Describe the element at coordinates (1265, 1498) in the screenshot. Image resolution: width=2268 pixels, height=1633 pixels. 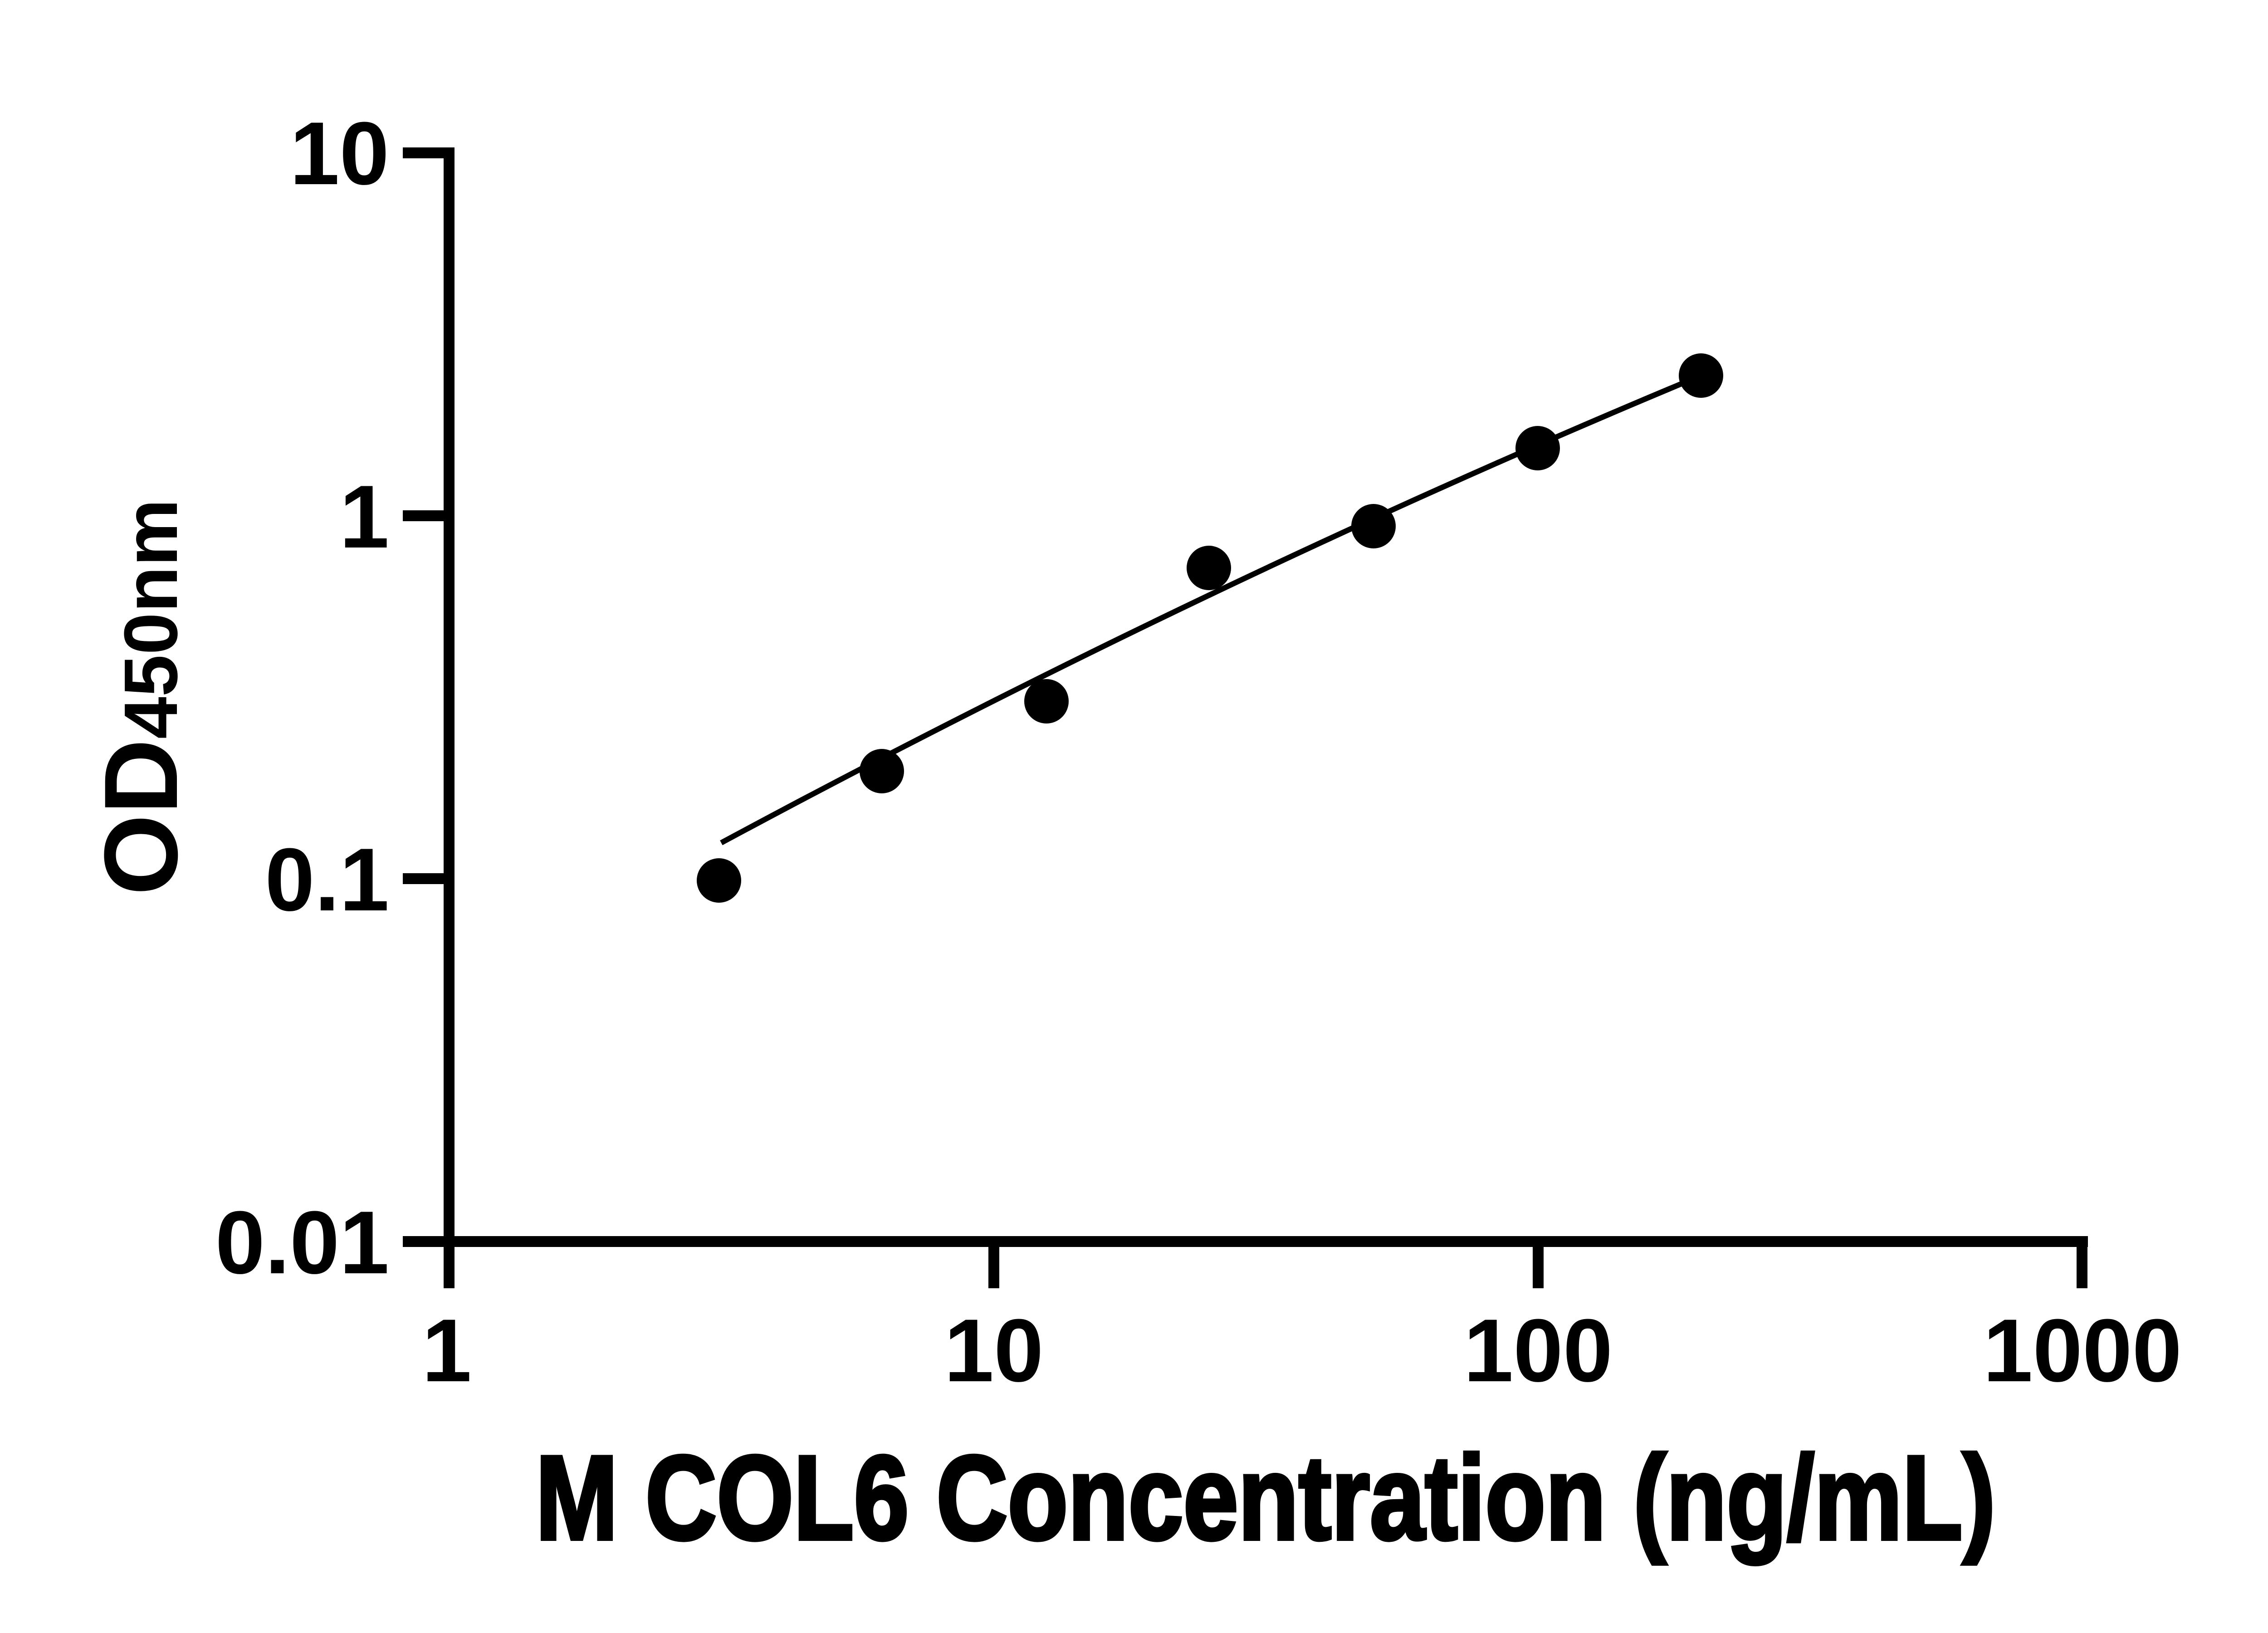
I see `svg-text: M COL6 Concentration (ng/mL)` at that location.